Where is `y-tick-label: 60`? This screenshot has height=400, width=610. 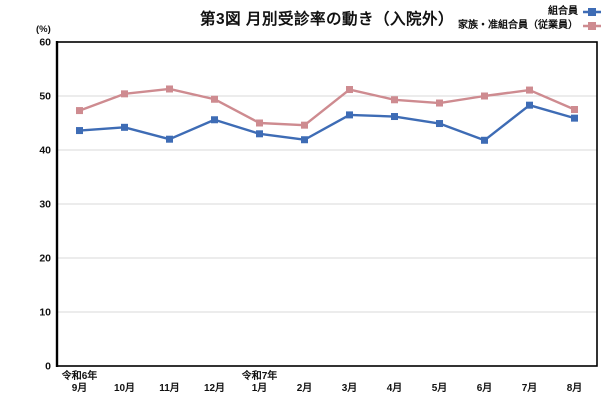
y-tick-label: 60 is located at coordinates (45, 43).